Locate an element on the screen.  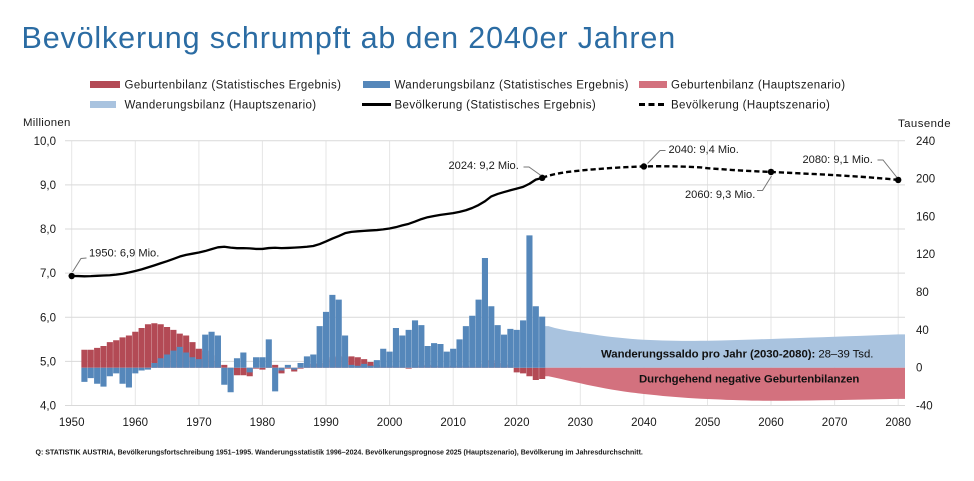
svg-text: 240 is located at coordinates (925, 142).